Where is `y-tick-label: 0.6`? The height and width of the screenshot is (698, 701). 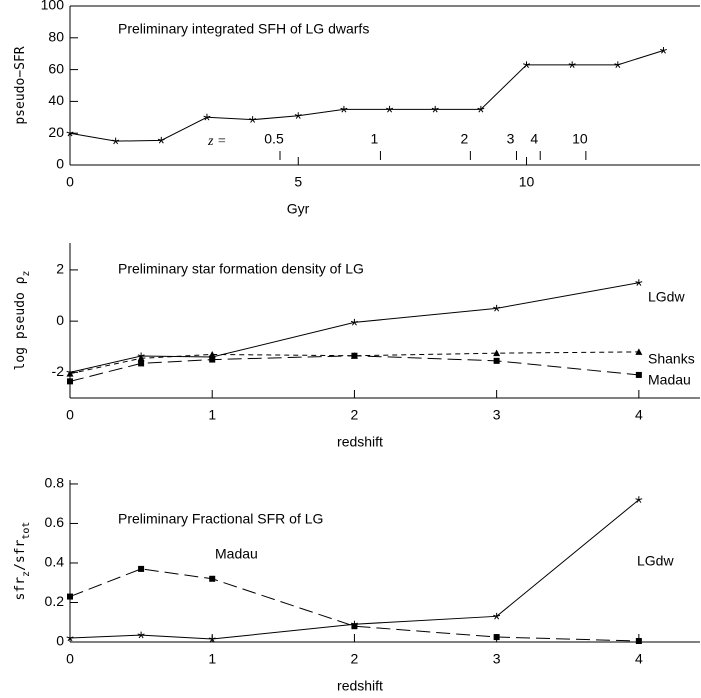
y-tick-label: 0.6 is located at coordinates (55, 522).